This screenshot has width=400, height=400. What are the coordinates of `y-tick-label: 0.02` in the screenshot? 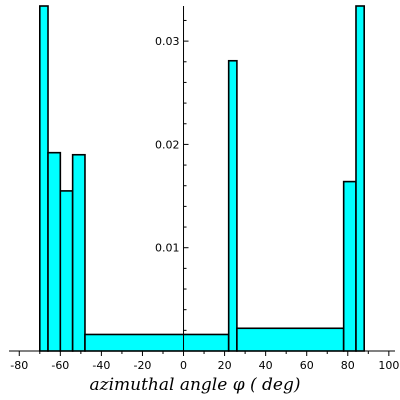 It's located at (167, 144).